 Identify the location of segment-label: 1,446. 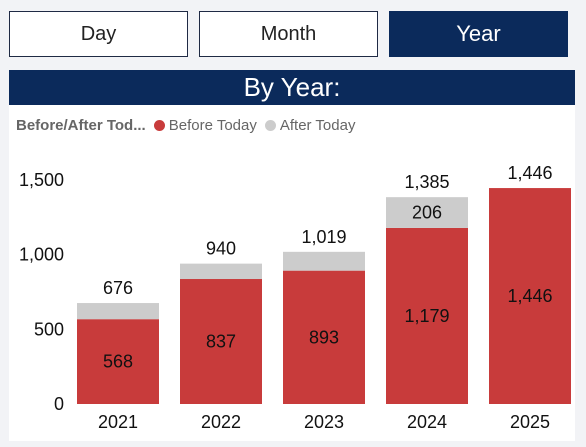
(529, 296).